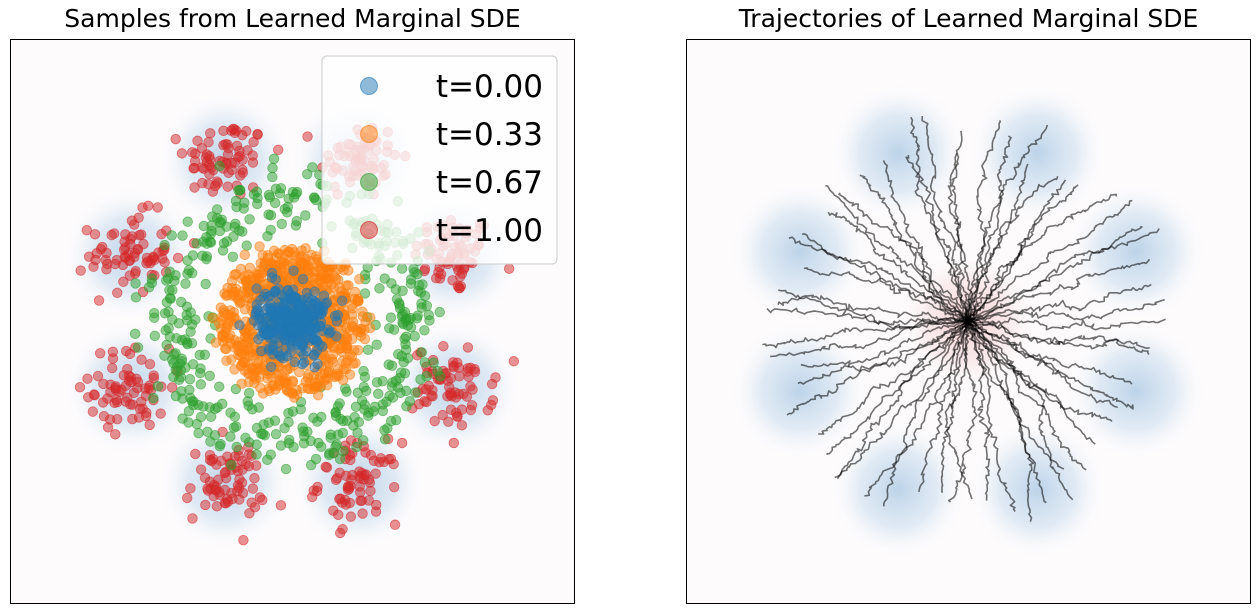  What do you see at coordinates (1037, 152) in the screenshot?
I see `density-blob` at bounding box center [1037, 152].